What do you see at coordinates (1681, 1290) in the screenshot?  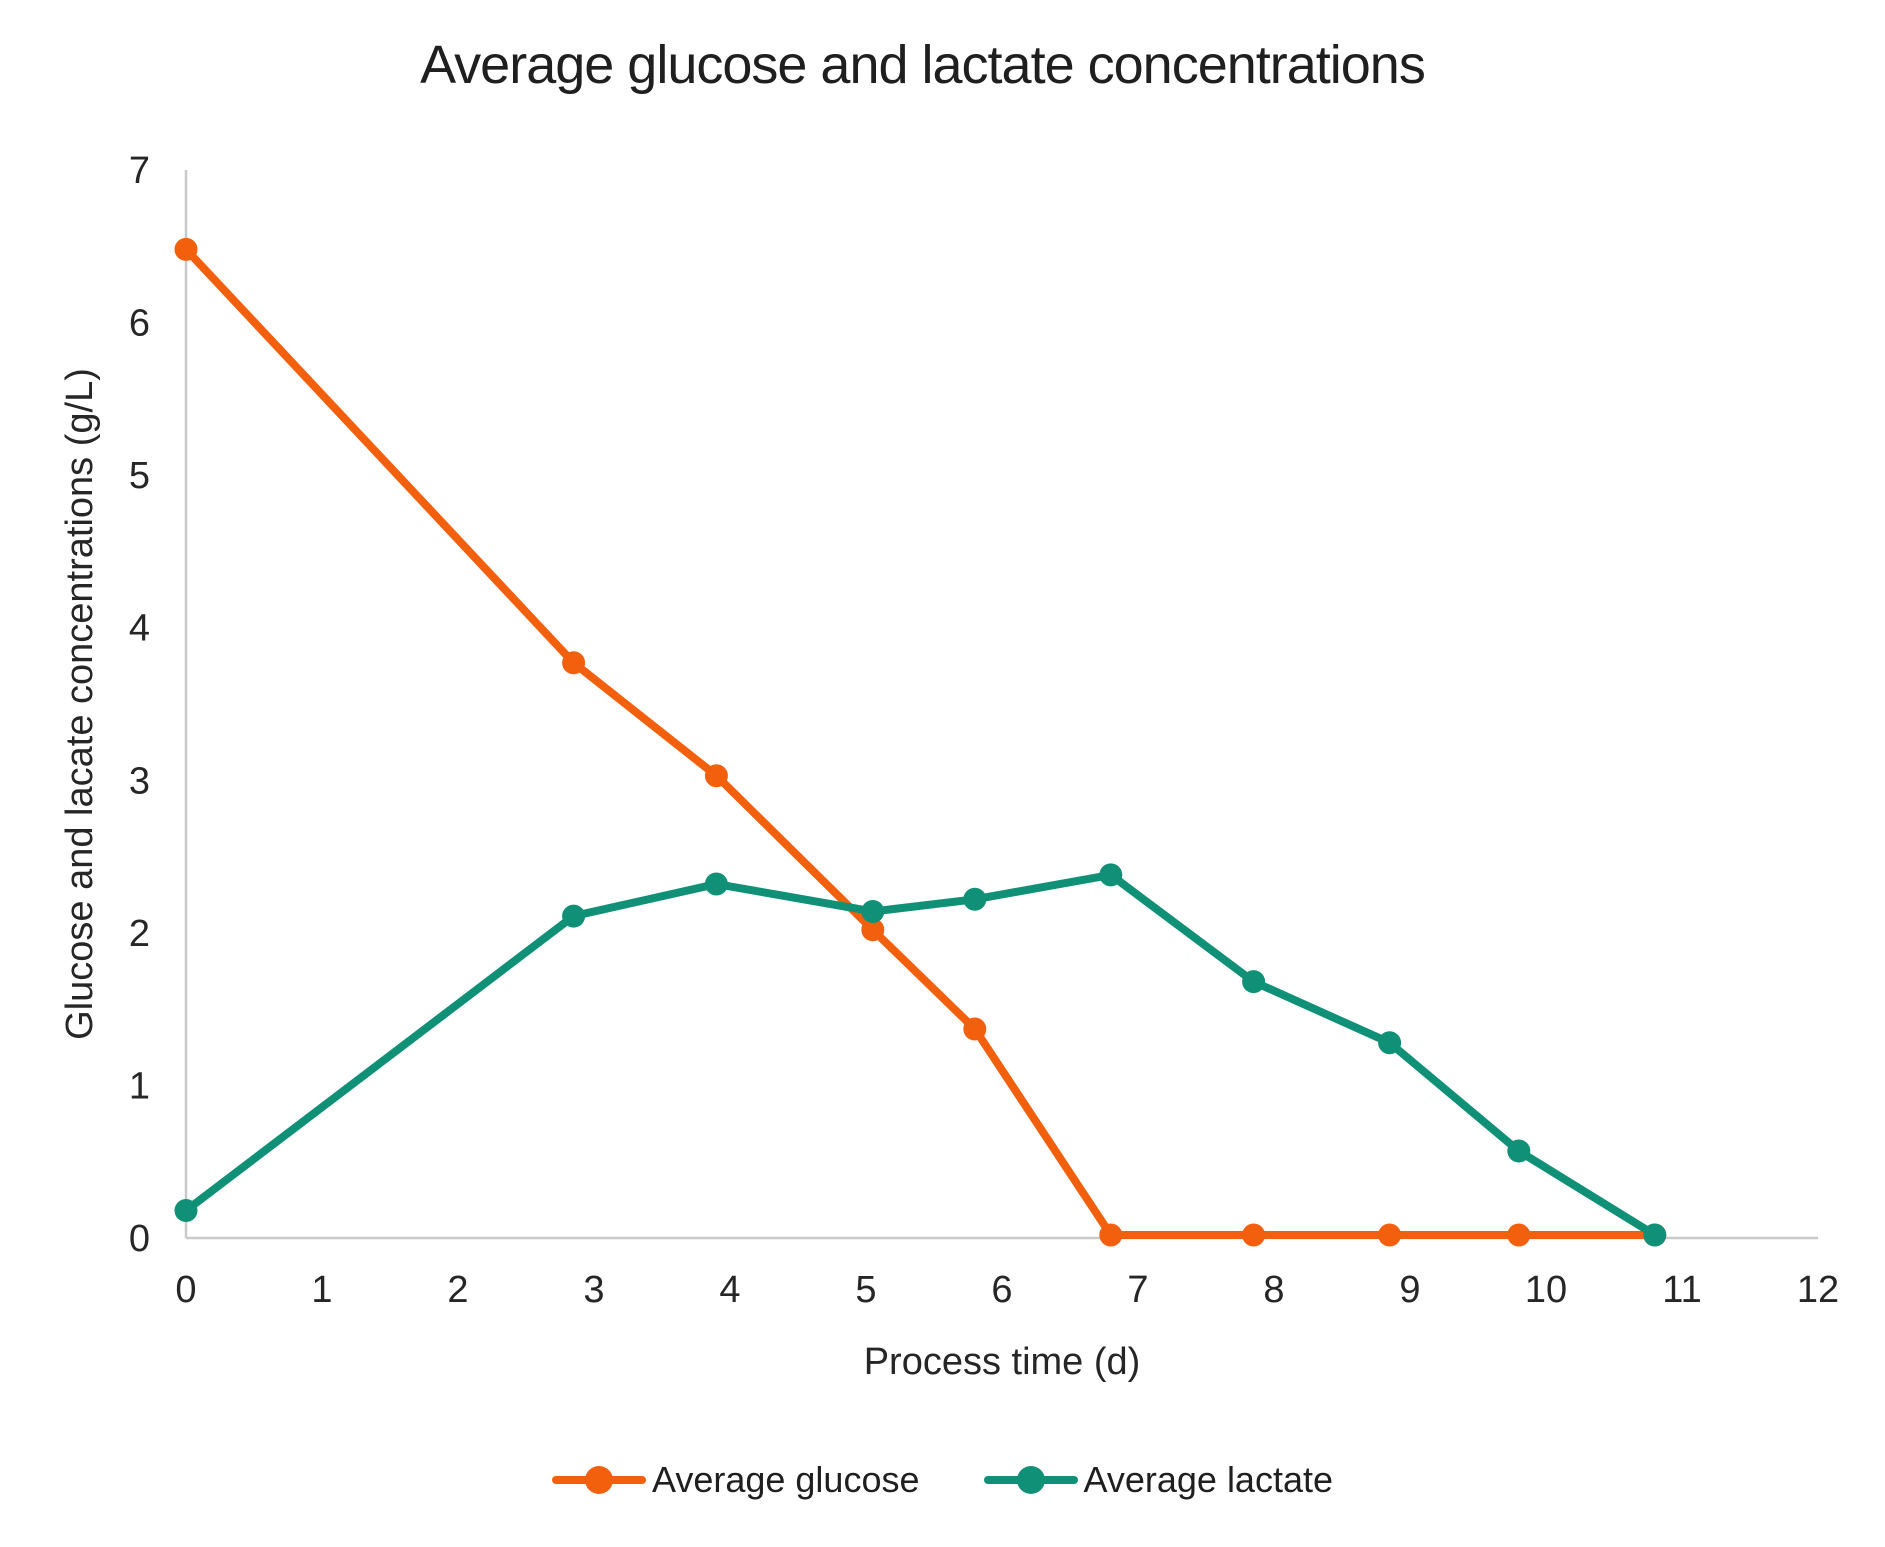 I see `x-tick-label: 11` at bounding box center [1681, 1290].